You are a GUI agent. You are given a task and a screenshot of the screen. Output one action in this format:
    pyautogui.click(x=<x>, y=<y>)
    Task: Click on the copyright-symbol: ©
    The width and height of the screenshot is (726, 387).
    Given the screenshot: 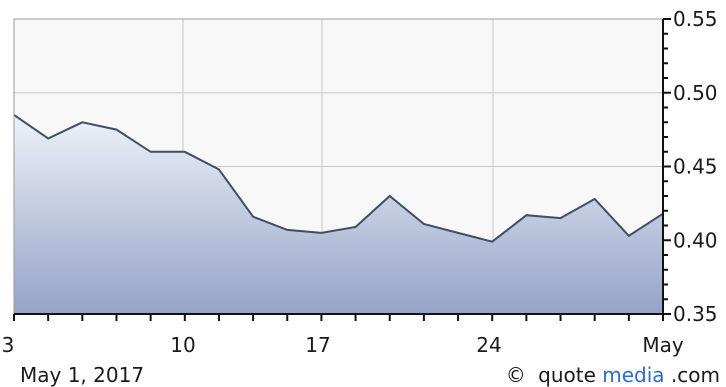 What is the action you would take?
    pyautogui.click(x=516, y=375)
    